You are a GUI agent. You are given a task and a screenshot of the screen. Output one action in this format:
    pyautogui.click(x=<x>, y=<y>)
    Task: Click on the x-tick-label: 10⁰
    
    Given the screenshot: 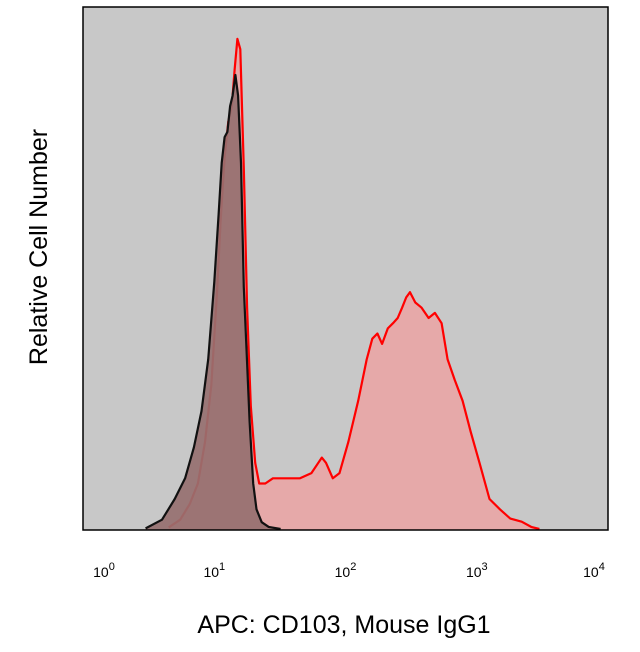 What is the action you would take?
    pyautogui.click(x=104, y=570)
    